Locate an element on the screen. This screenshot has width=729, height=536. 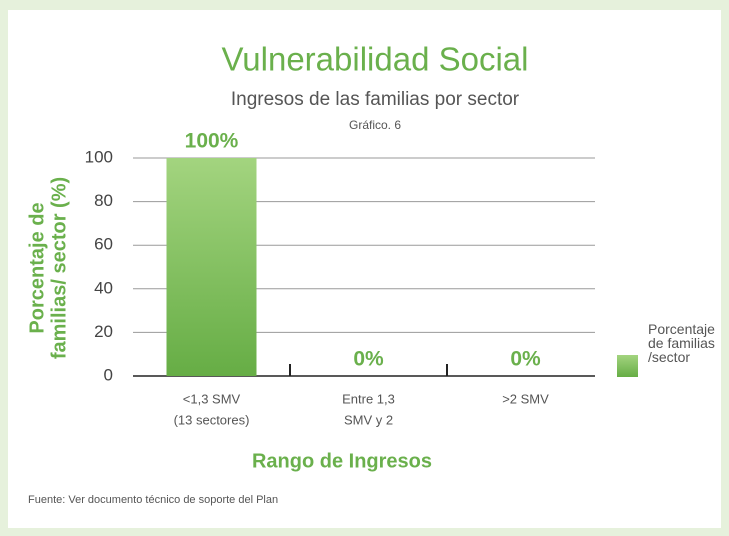
legend-swatch is located at coordinates (627, 366).